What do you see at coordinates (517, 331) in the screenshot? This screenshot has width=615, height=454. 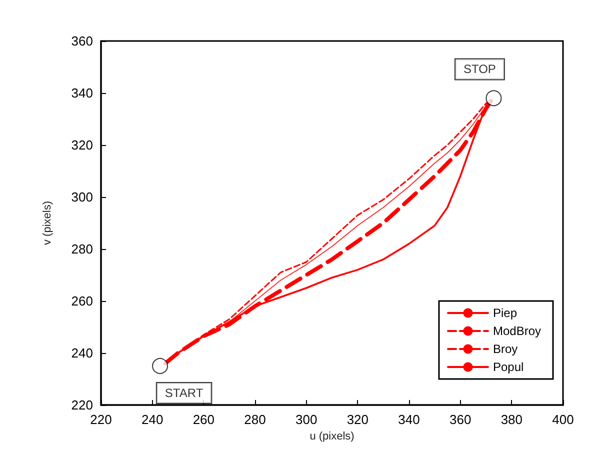 I see `legend-label: ModBroy` at bounding box center [517, 331].